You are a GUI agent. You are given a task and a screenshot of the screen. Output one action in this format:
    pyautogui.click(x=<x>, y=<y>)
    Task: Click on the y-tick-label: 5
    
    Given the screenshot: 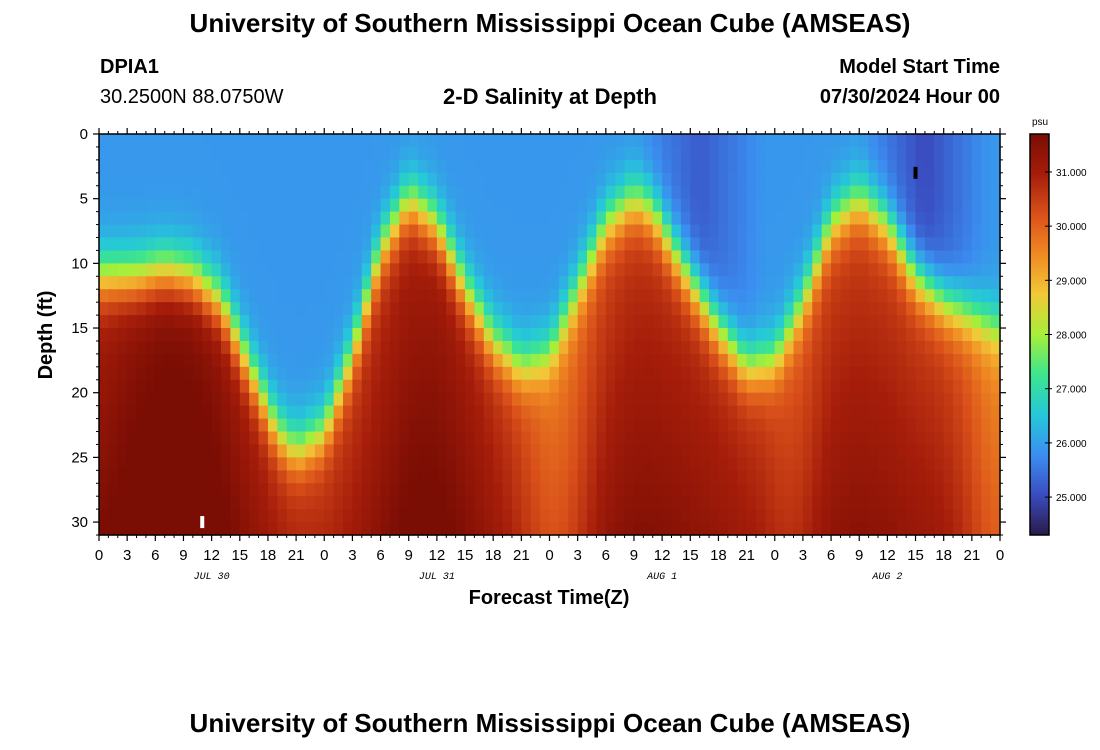 What is the action you would take?
    pyautogui.click(x=84, y=199)
    